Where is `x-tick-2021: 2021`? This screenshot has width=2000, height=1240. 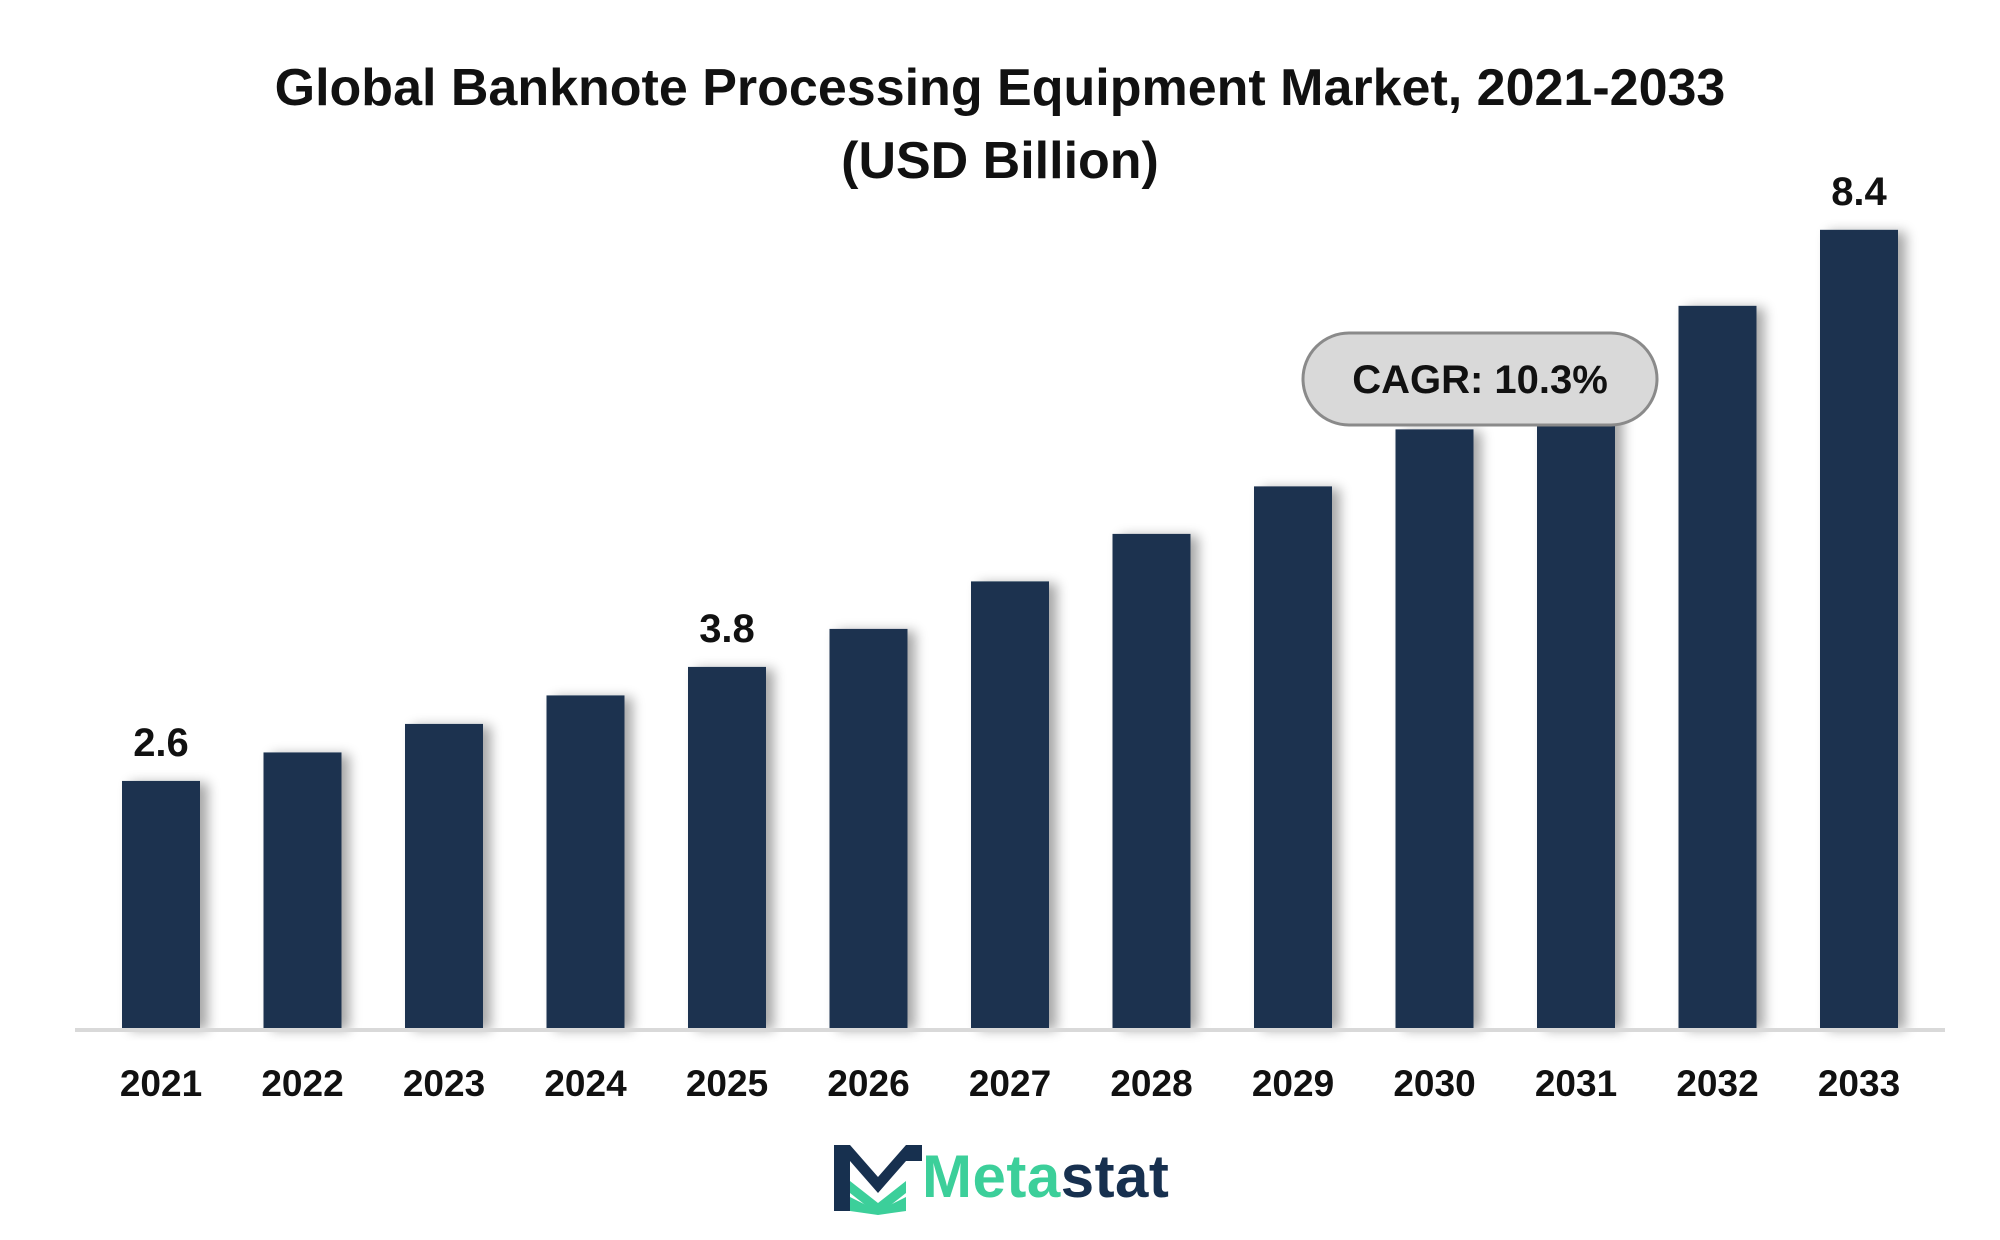 x-tick-2021: 2021 is located at coordinates (161, 1083).